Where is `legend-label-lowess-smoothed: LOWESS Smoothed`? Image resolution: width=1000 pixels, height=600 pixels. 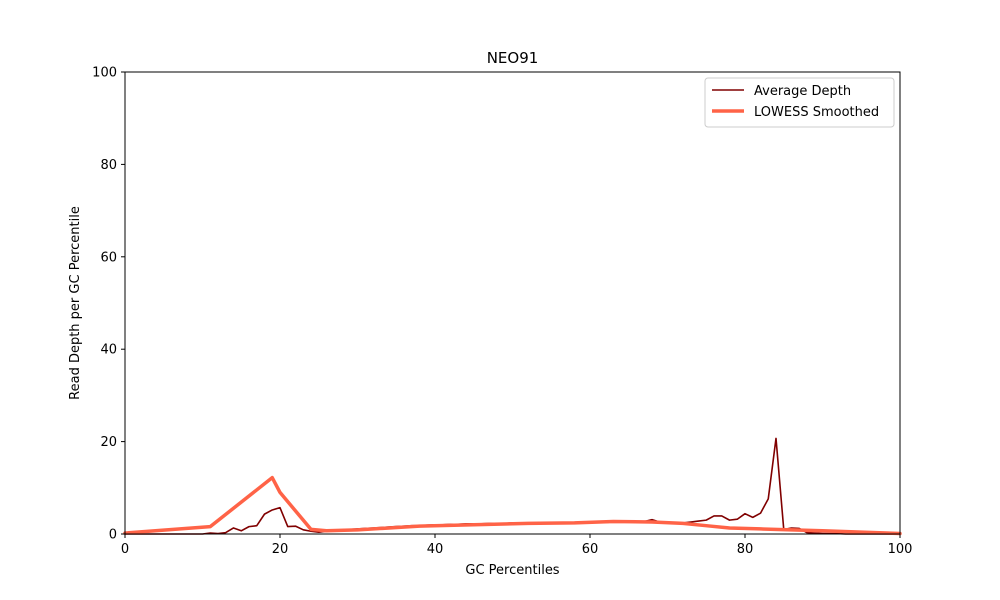 legend-label-lowess-smoothed: LOWESS Smoothed is located at coordinates (816, 112).